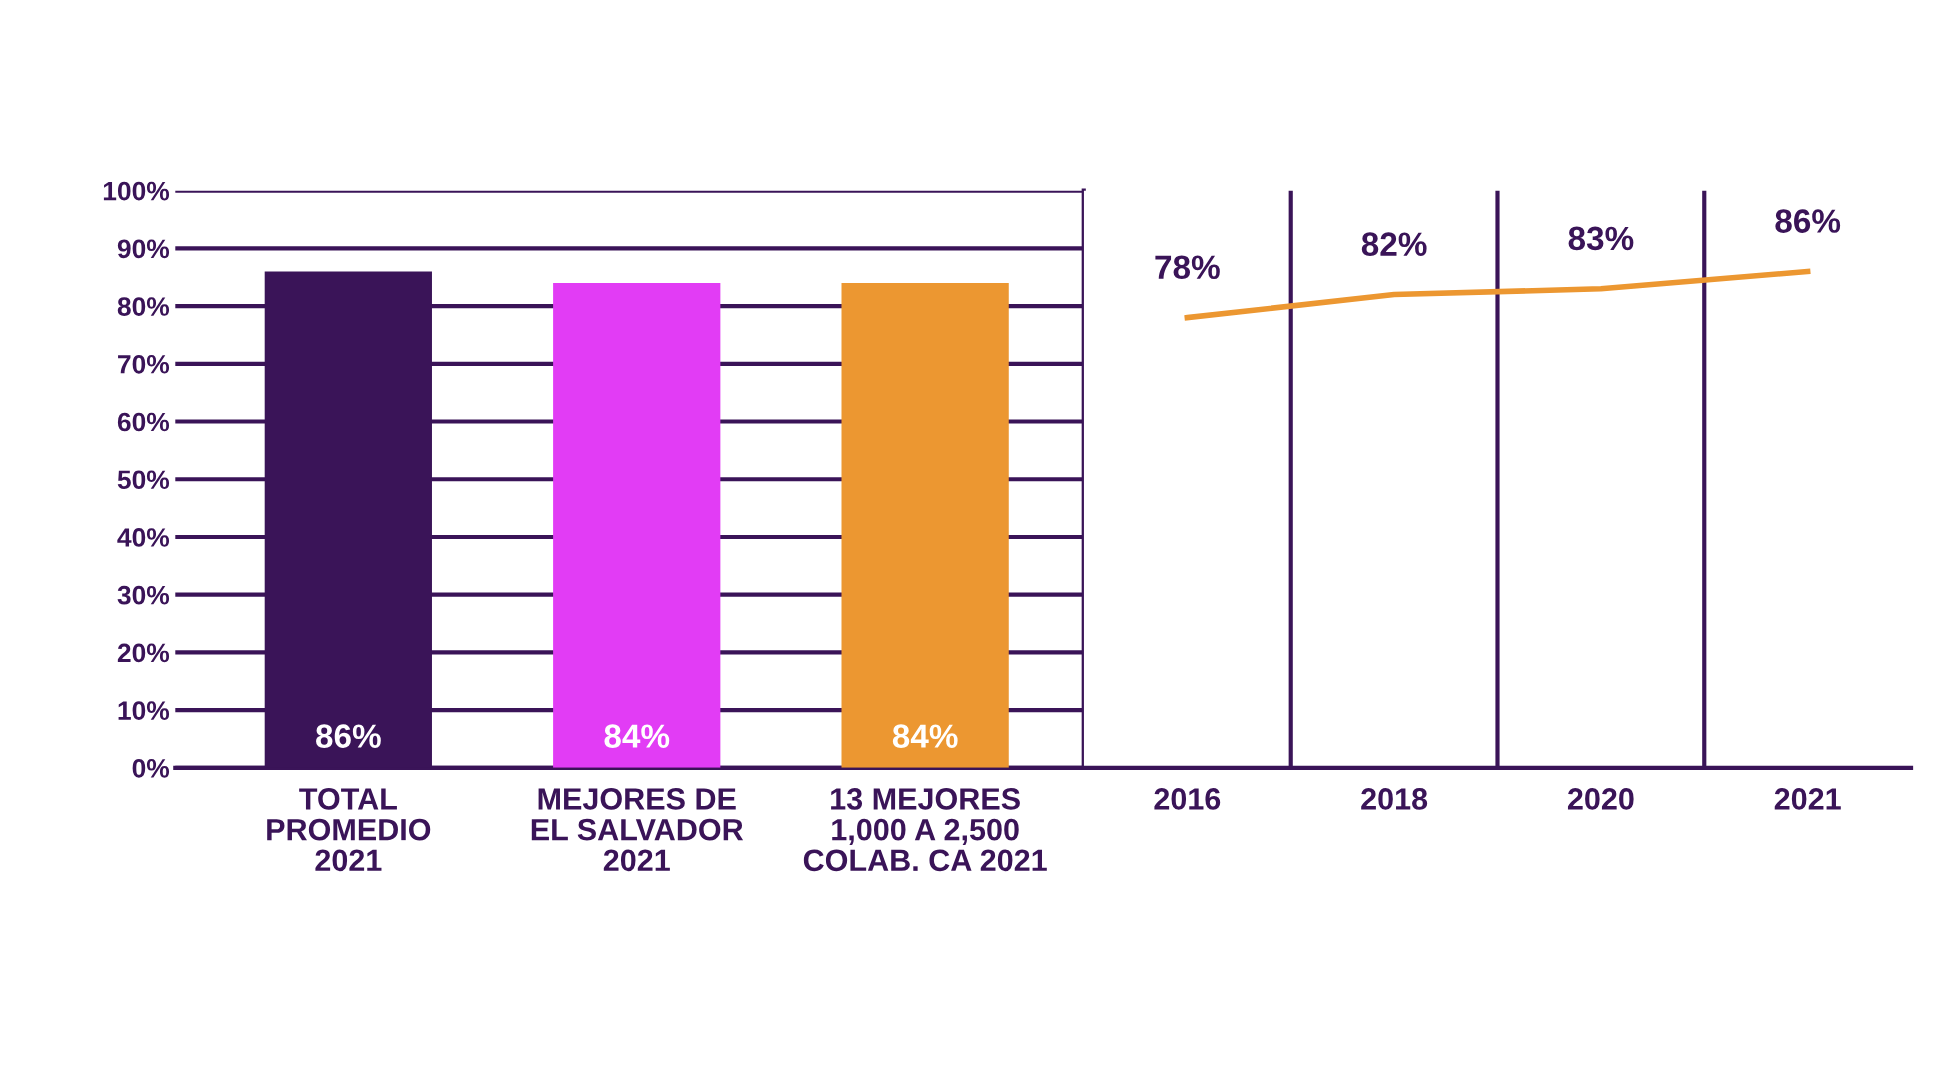  What do you see at coordinates (136, 191) in the screenshot?
I see `y-tick-label: 100%` at bounding box center [136, 191].